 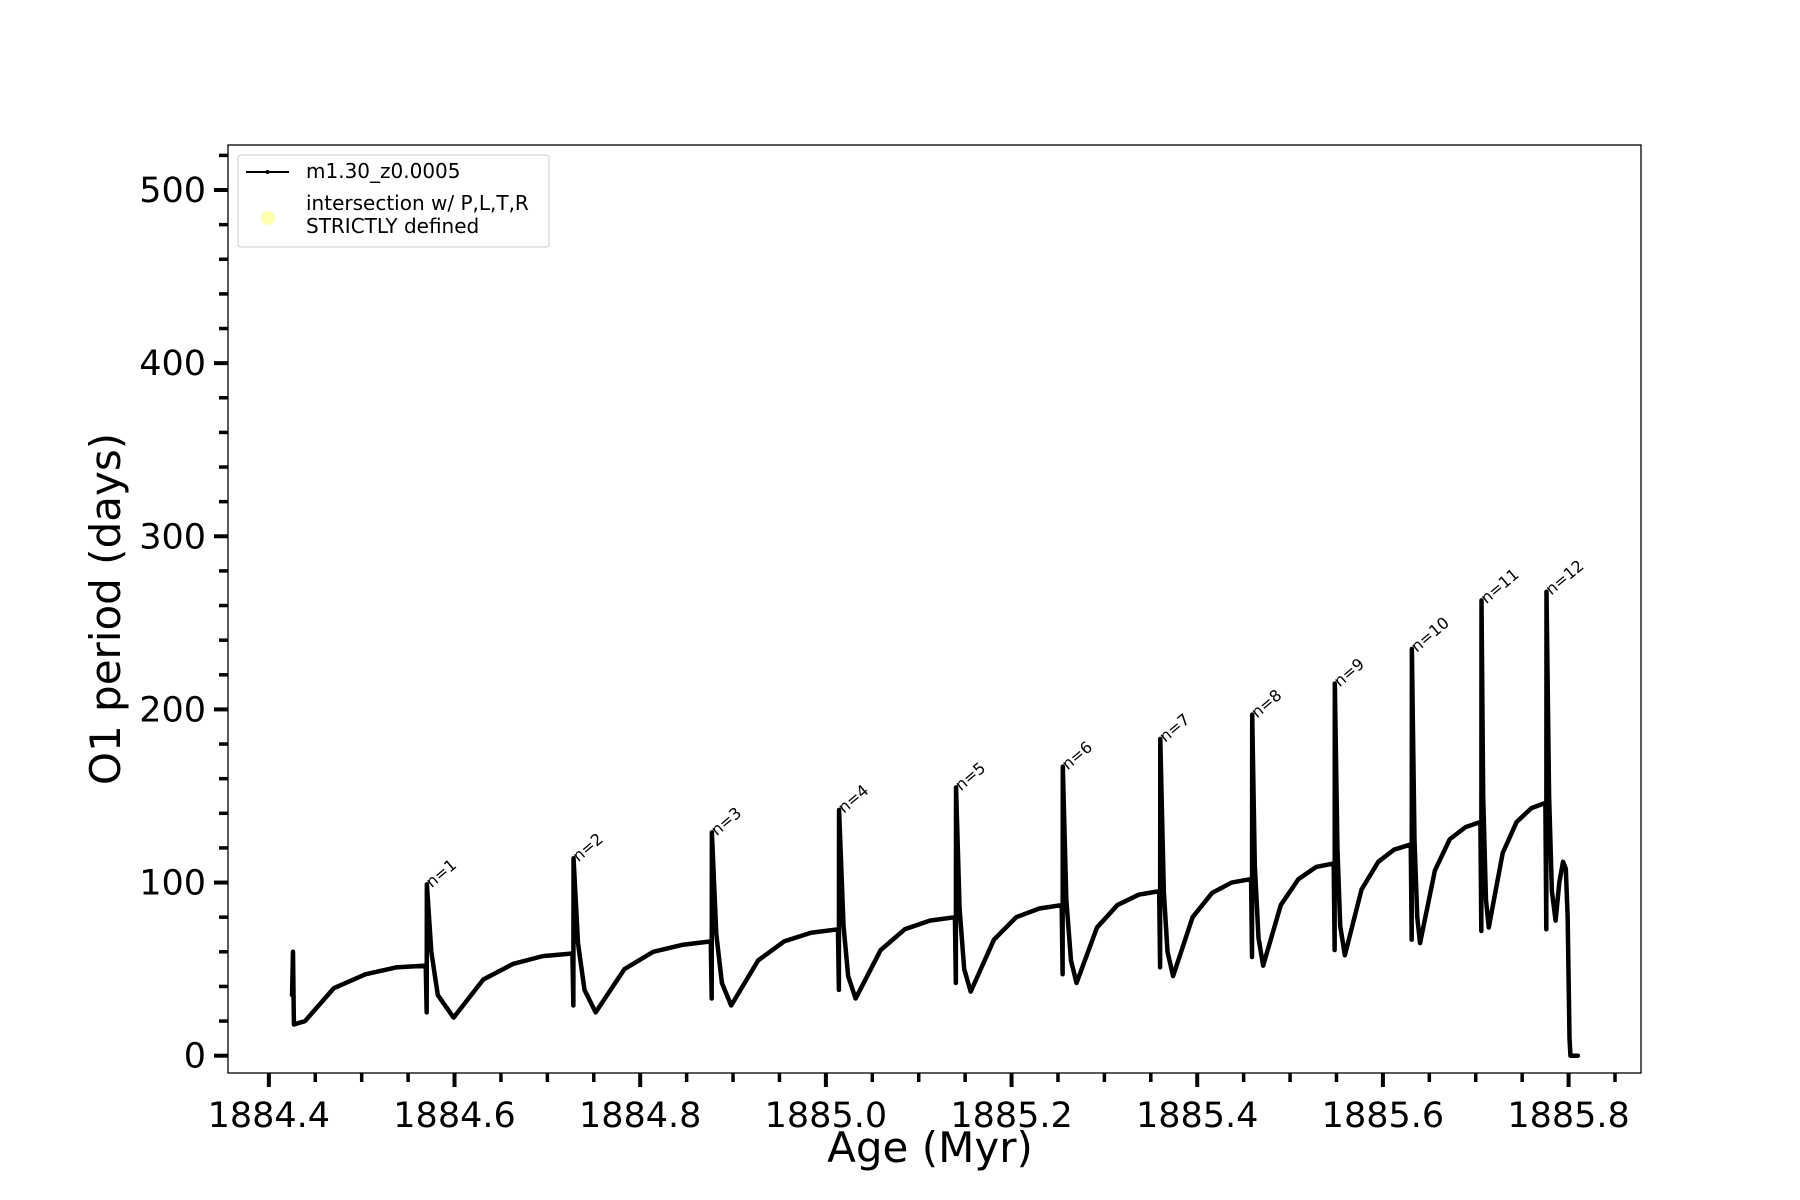 I want to click on y-tick-label: 400, so click(x=172, y=364).